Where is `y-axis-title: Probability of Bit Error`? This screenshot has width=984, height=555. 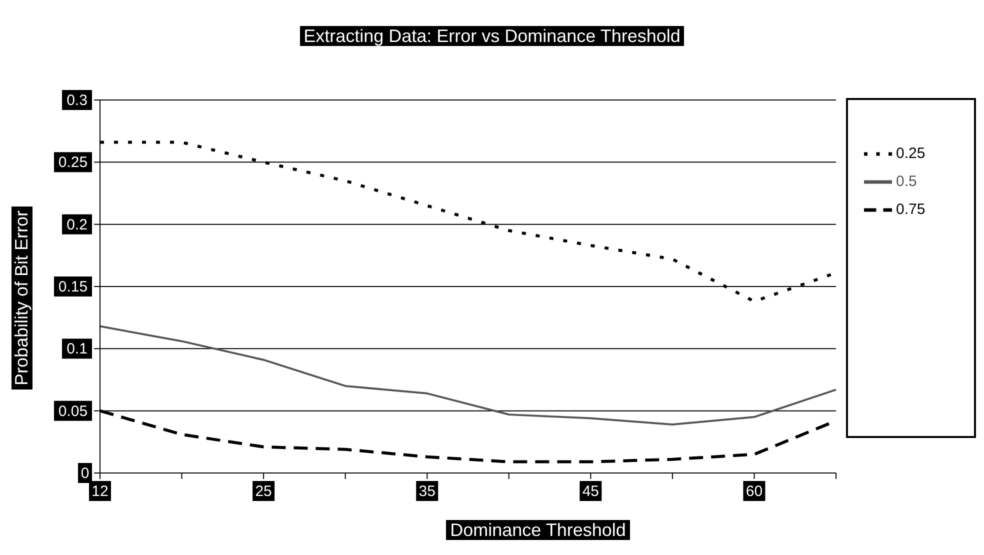 y-axis-title: Probability of Bit Error is located at coordinates (22, 298).